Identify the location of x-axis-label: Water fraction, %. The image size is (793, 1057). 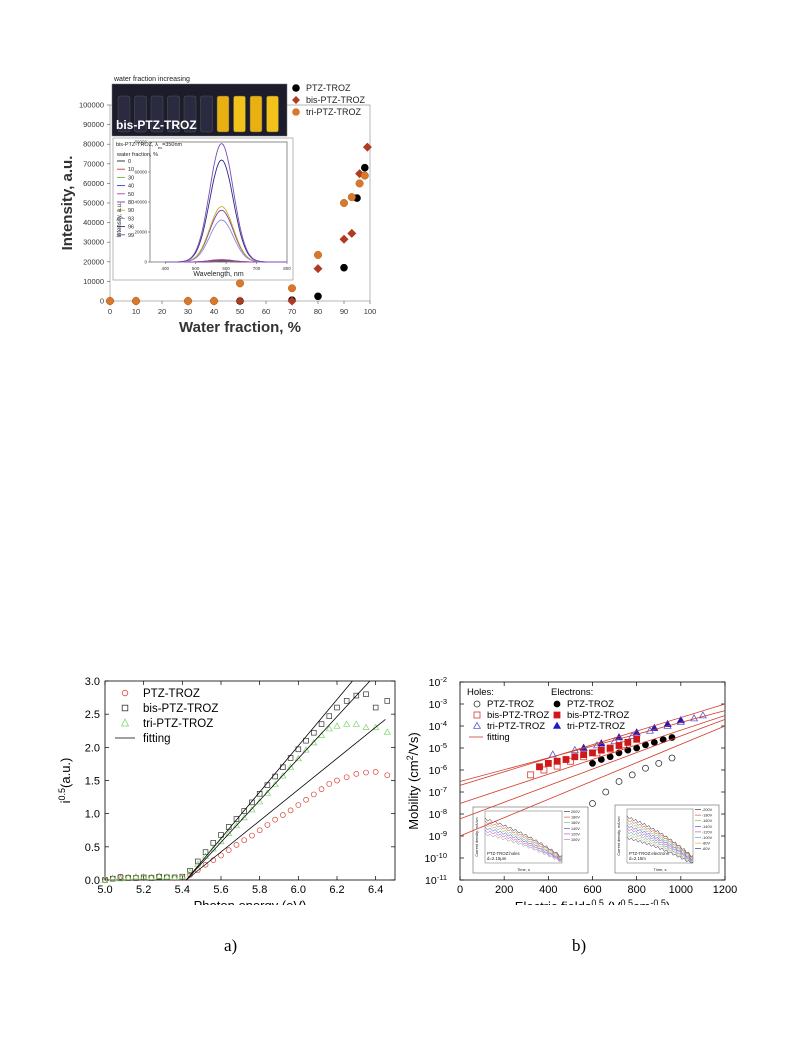
(240, 327).